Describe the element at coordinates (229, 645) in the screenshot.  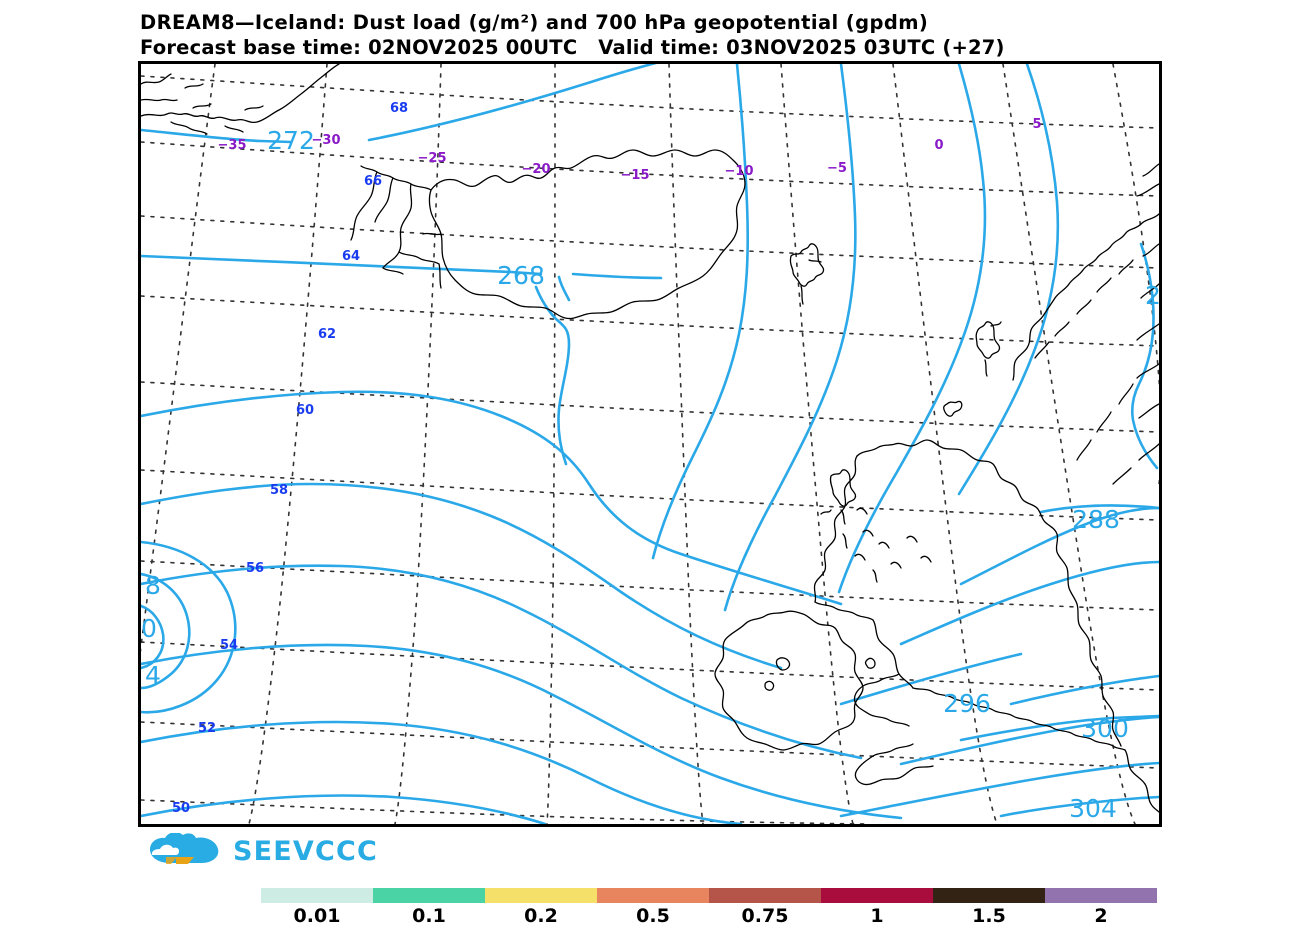
I see `lat-label-54: 54` at that location.